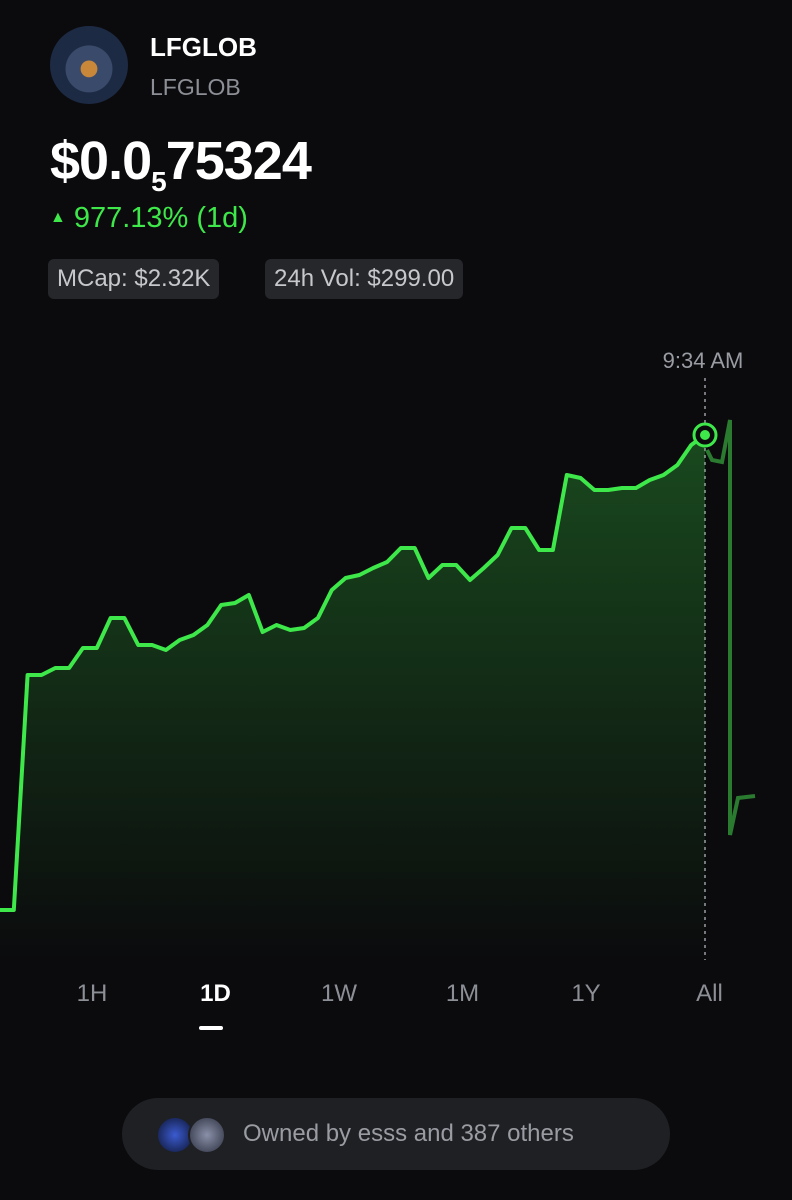  Describe the element at coordinates (159, 181) in the screenshot. I see `price-zeros: 5` at that location.